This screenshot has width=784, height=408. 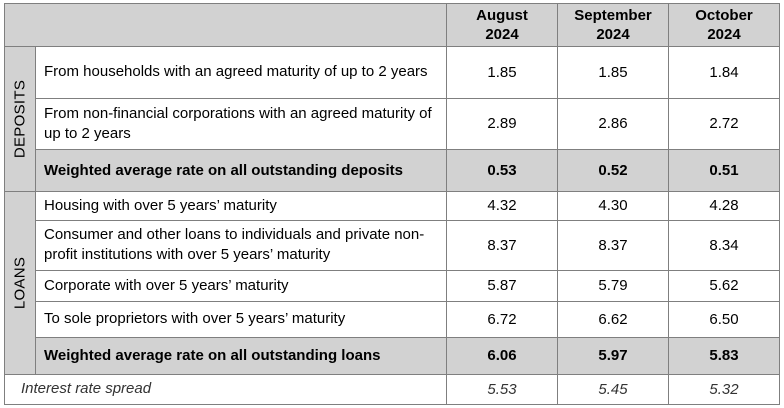 I want to click on value-cell: 6.62, so click(x=613, y=319).